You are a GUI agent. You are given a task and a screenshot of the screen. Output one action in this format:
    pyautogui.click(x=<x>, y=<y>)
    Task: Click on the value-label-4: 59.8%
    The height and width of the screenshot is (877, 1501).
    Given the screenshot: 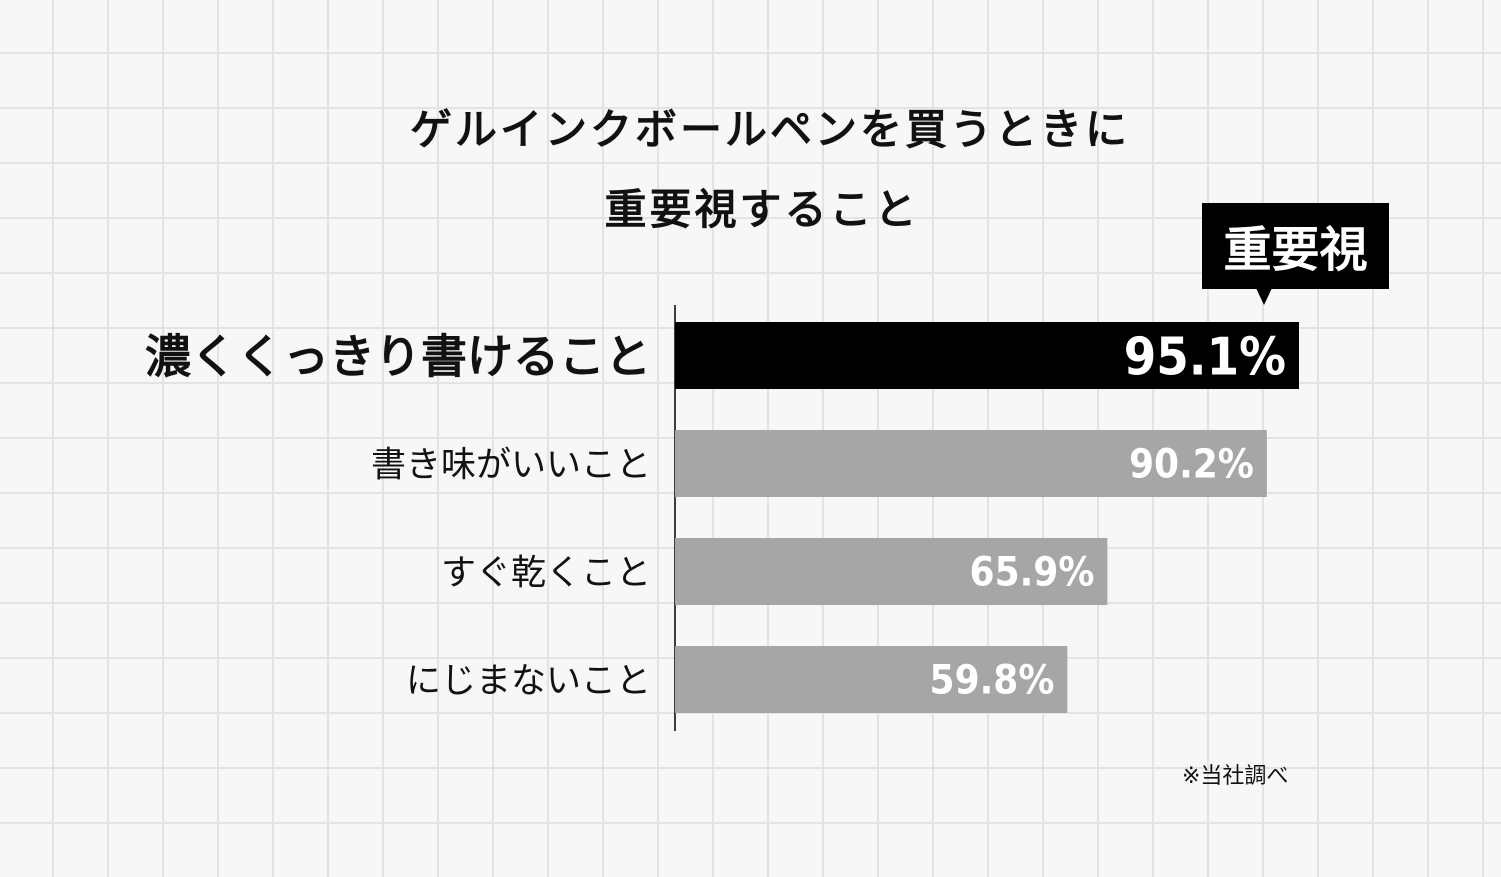 What is the action you would take?
    pyautogui.click(x=992, y=681)
    